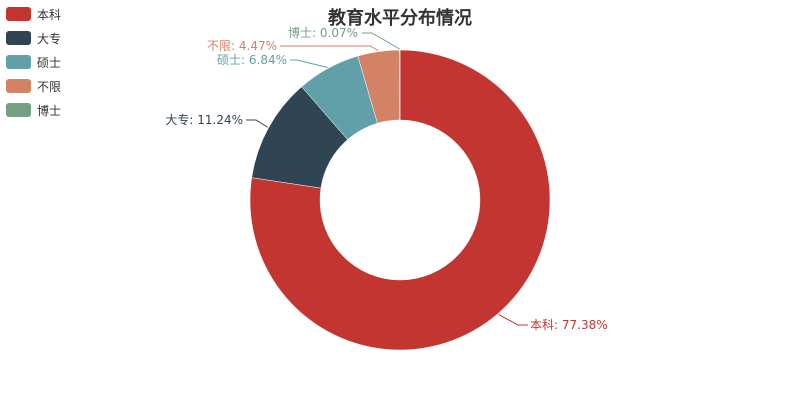 Image resolution: width=800 pixels, height=400 pixels. Describe the element at coordinates (400, 18) in the screenshot. I see `chart-title: 教育水平分布情况` at that location.